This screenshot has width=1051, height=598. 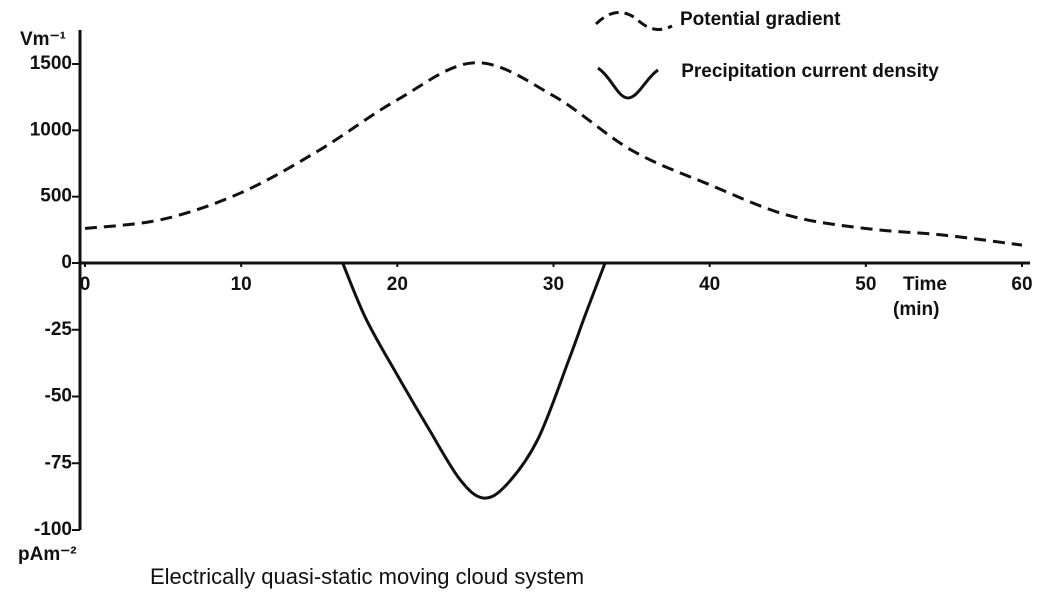 What do you see at coordinates (59, 462) in the screenshot?
I see `y2-tick-label: -75` at bounding box center [59, 462].